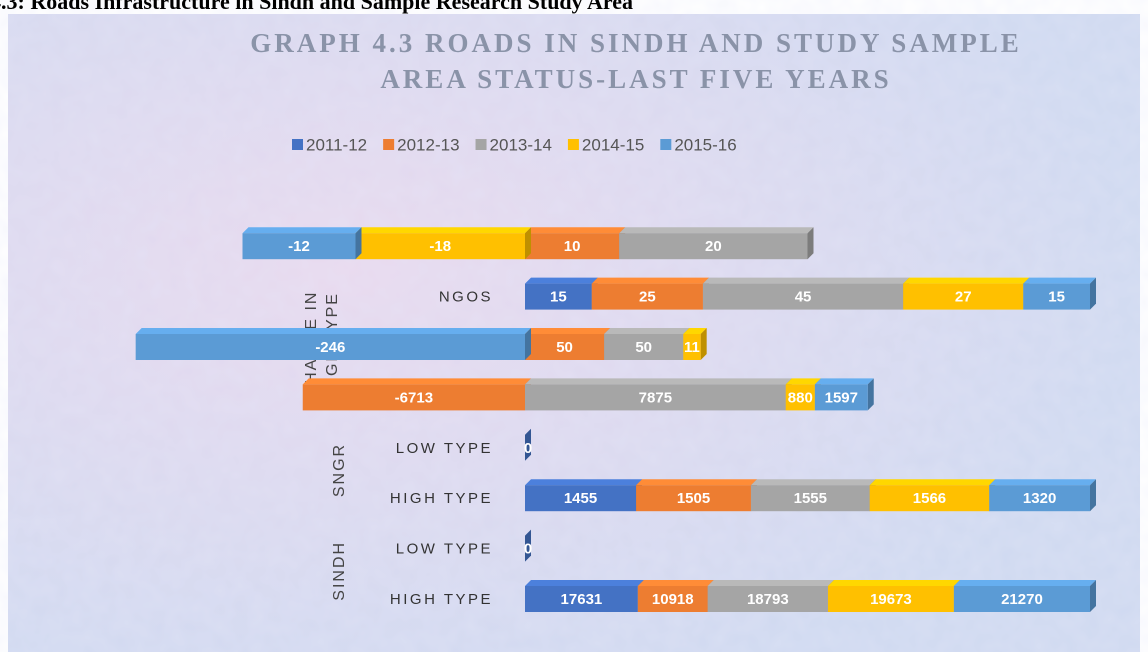  I want to click on data-label: 19673, so click(891, 599).